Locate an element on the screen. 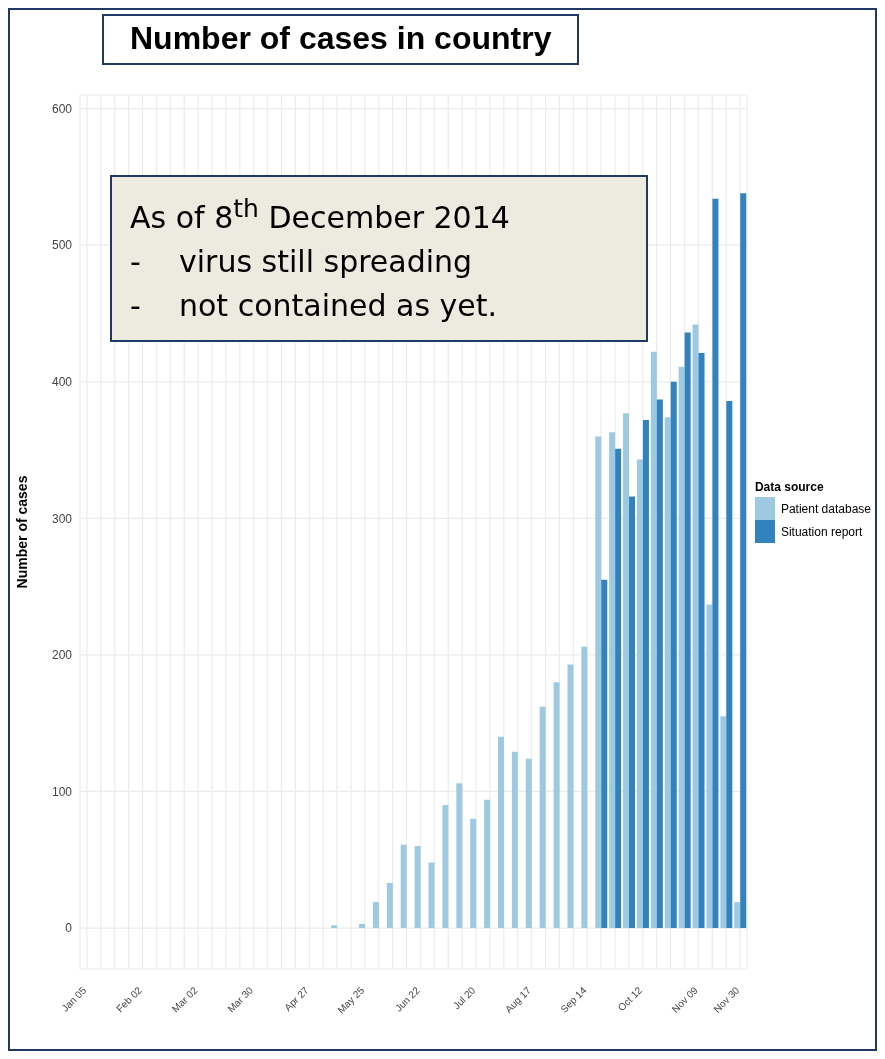  chart-title: Number of cases in country is located at coordinates (341, 39).